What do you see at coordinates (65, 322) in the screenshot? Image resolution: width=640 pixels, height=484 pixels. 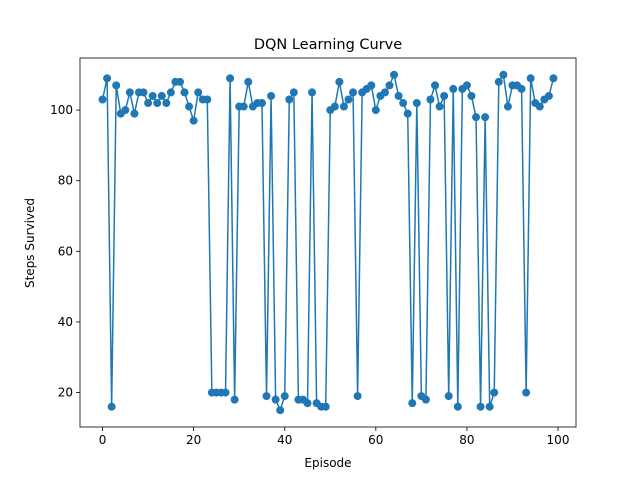 I see `y-tick-label: 40` at bounding box center [65, 322].